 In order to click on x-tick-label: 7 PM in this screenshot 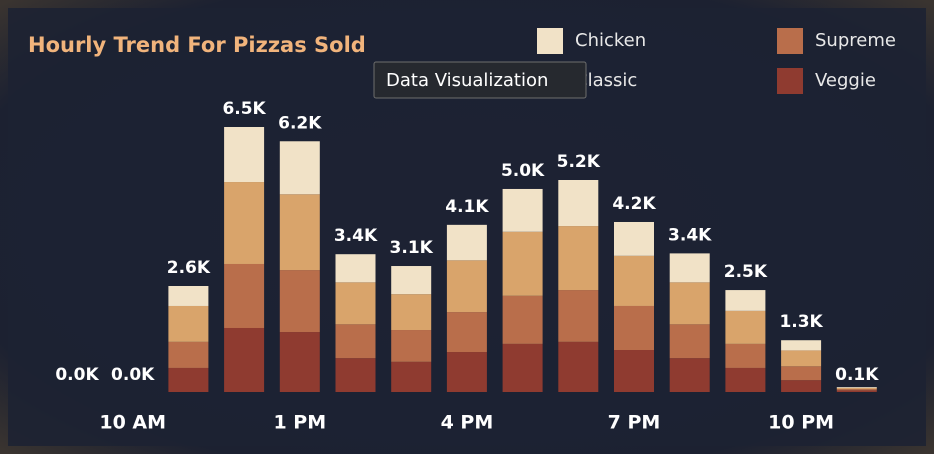, I will do `click(634, 423)`.